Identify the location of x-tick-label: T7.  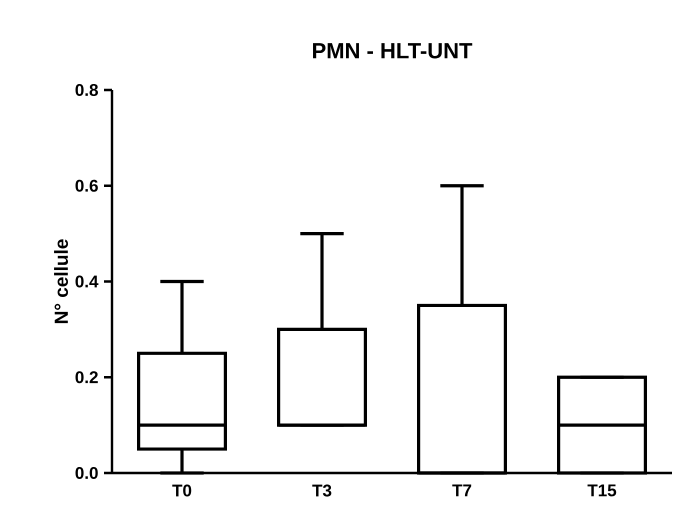
(462, 490).